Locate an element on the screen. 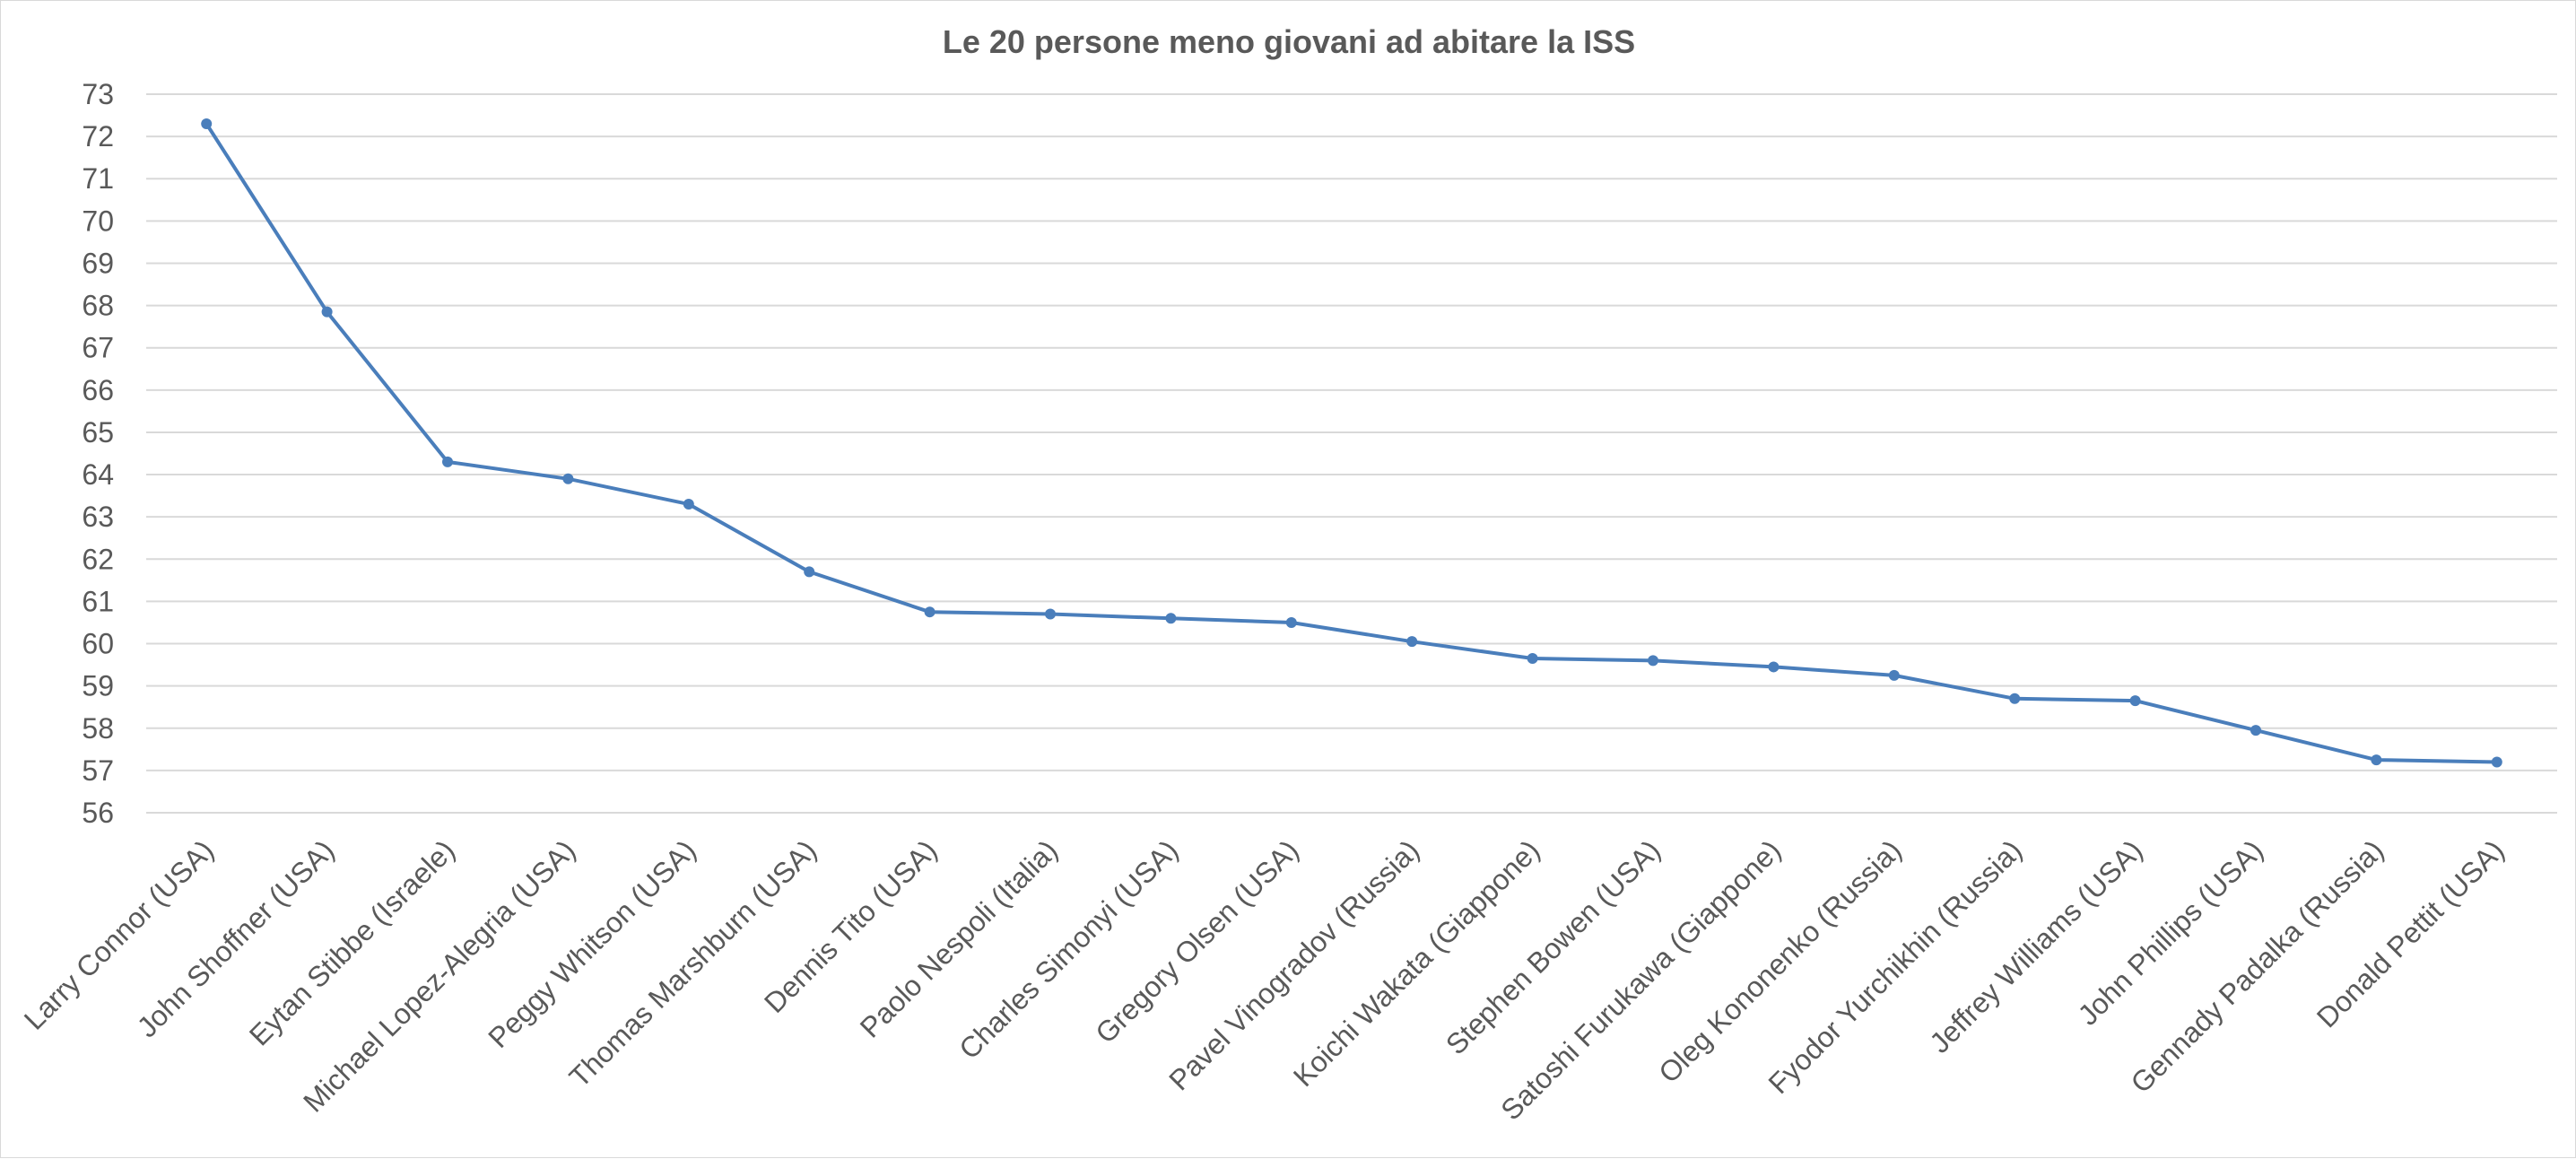  x-tick-label: Peggy Whitson (USA) is located at coordinates (592, 943).